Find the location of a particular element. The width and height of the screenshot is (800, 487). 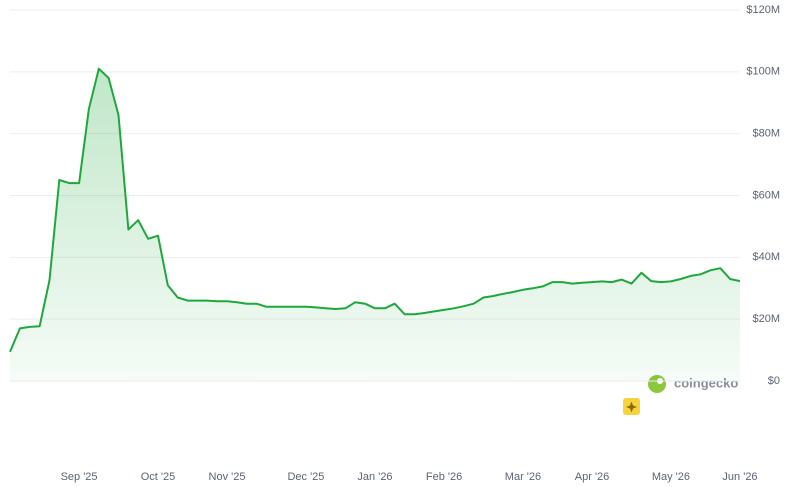

x-tick-label: Nov '25 is located at coordinates (227, 477).